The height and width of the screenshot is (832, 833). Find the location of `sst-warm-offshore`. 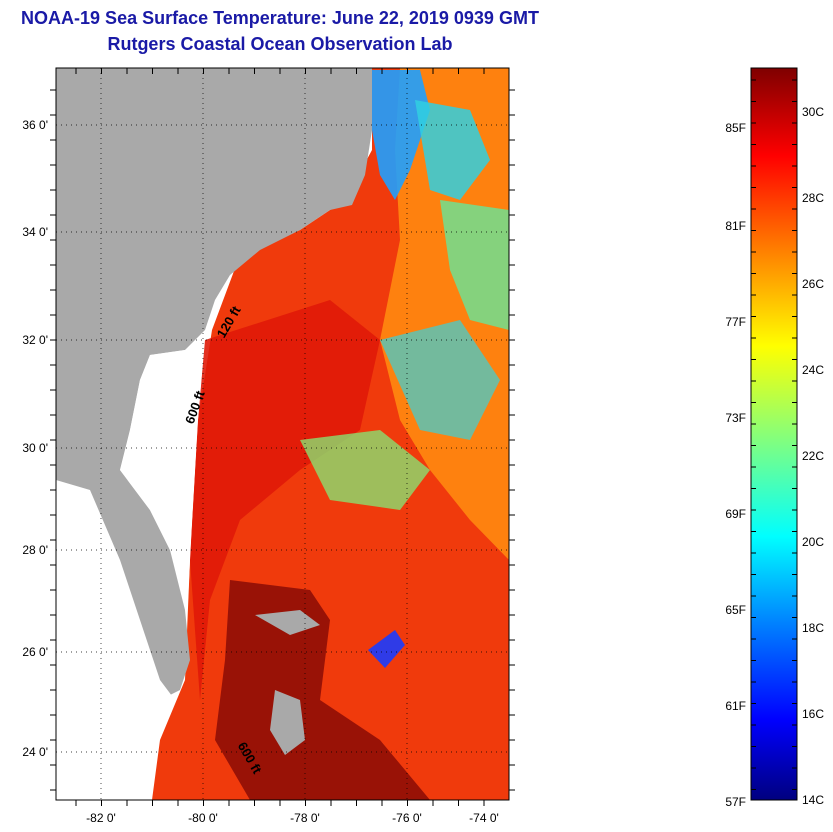

sst-warm-offshore is located at coordinates (444, 314).